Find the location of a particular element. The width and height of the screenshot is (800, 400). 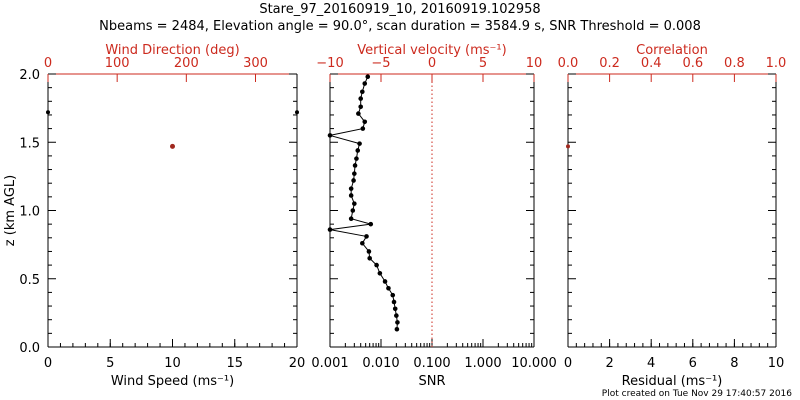

snr-panel-xtick-label: 10.000 is located at coordinates (534, 363).